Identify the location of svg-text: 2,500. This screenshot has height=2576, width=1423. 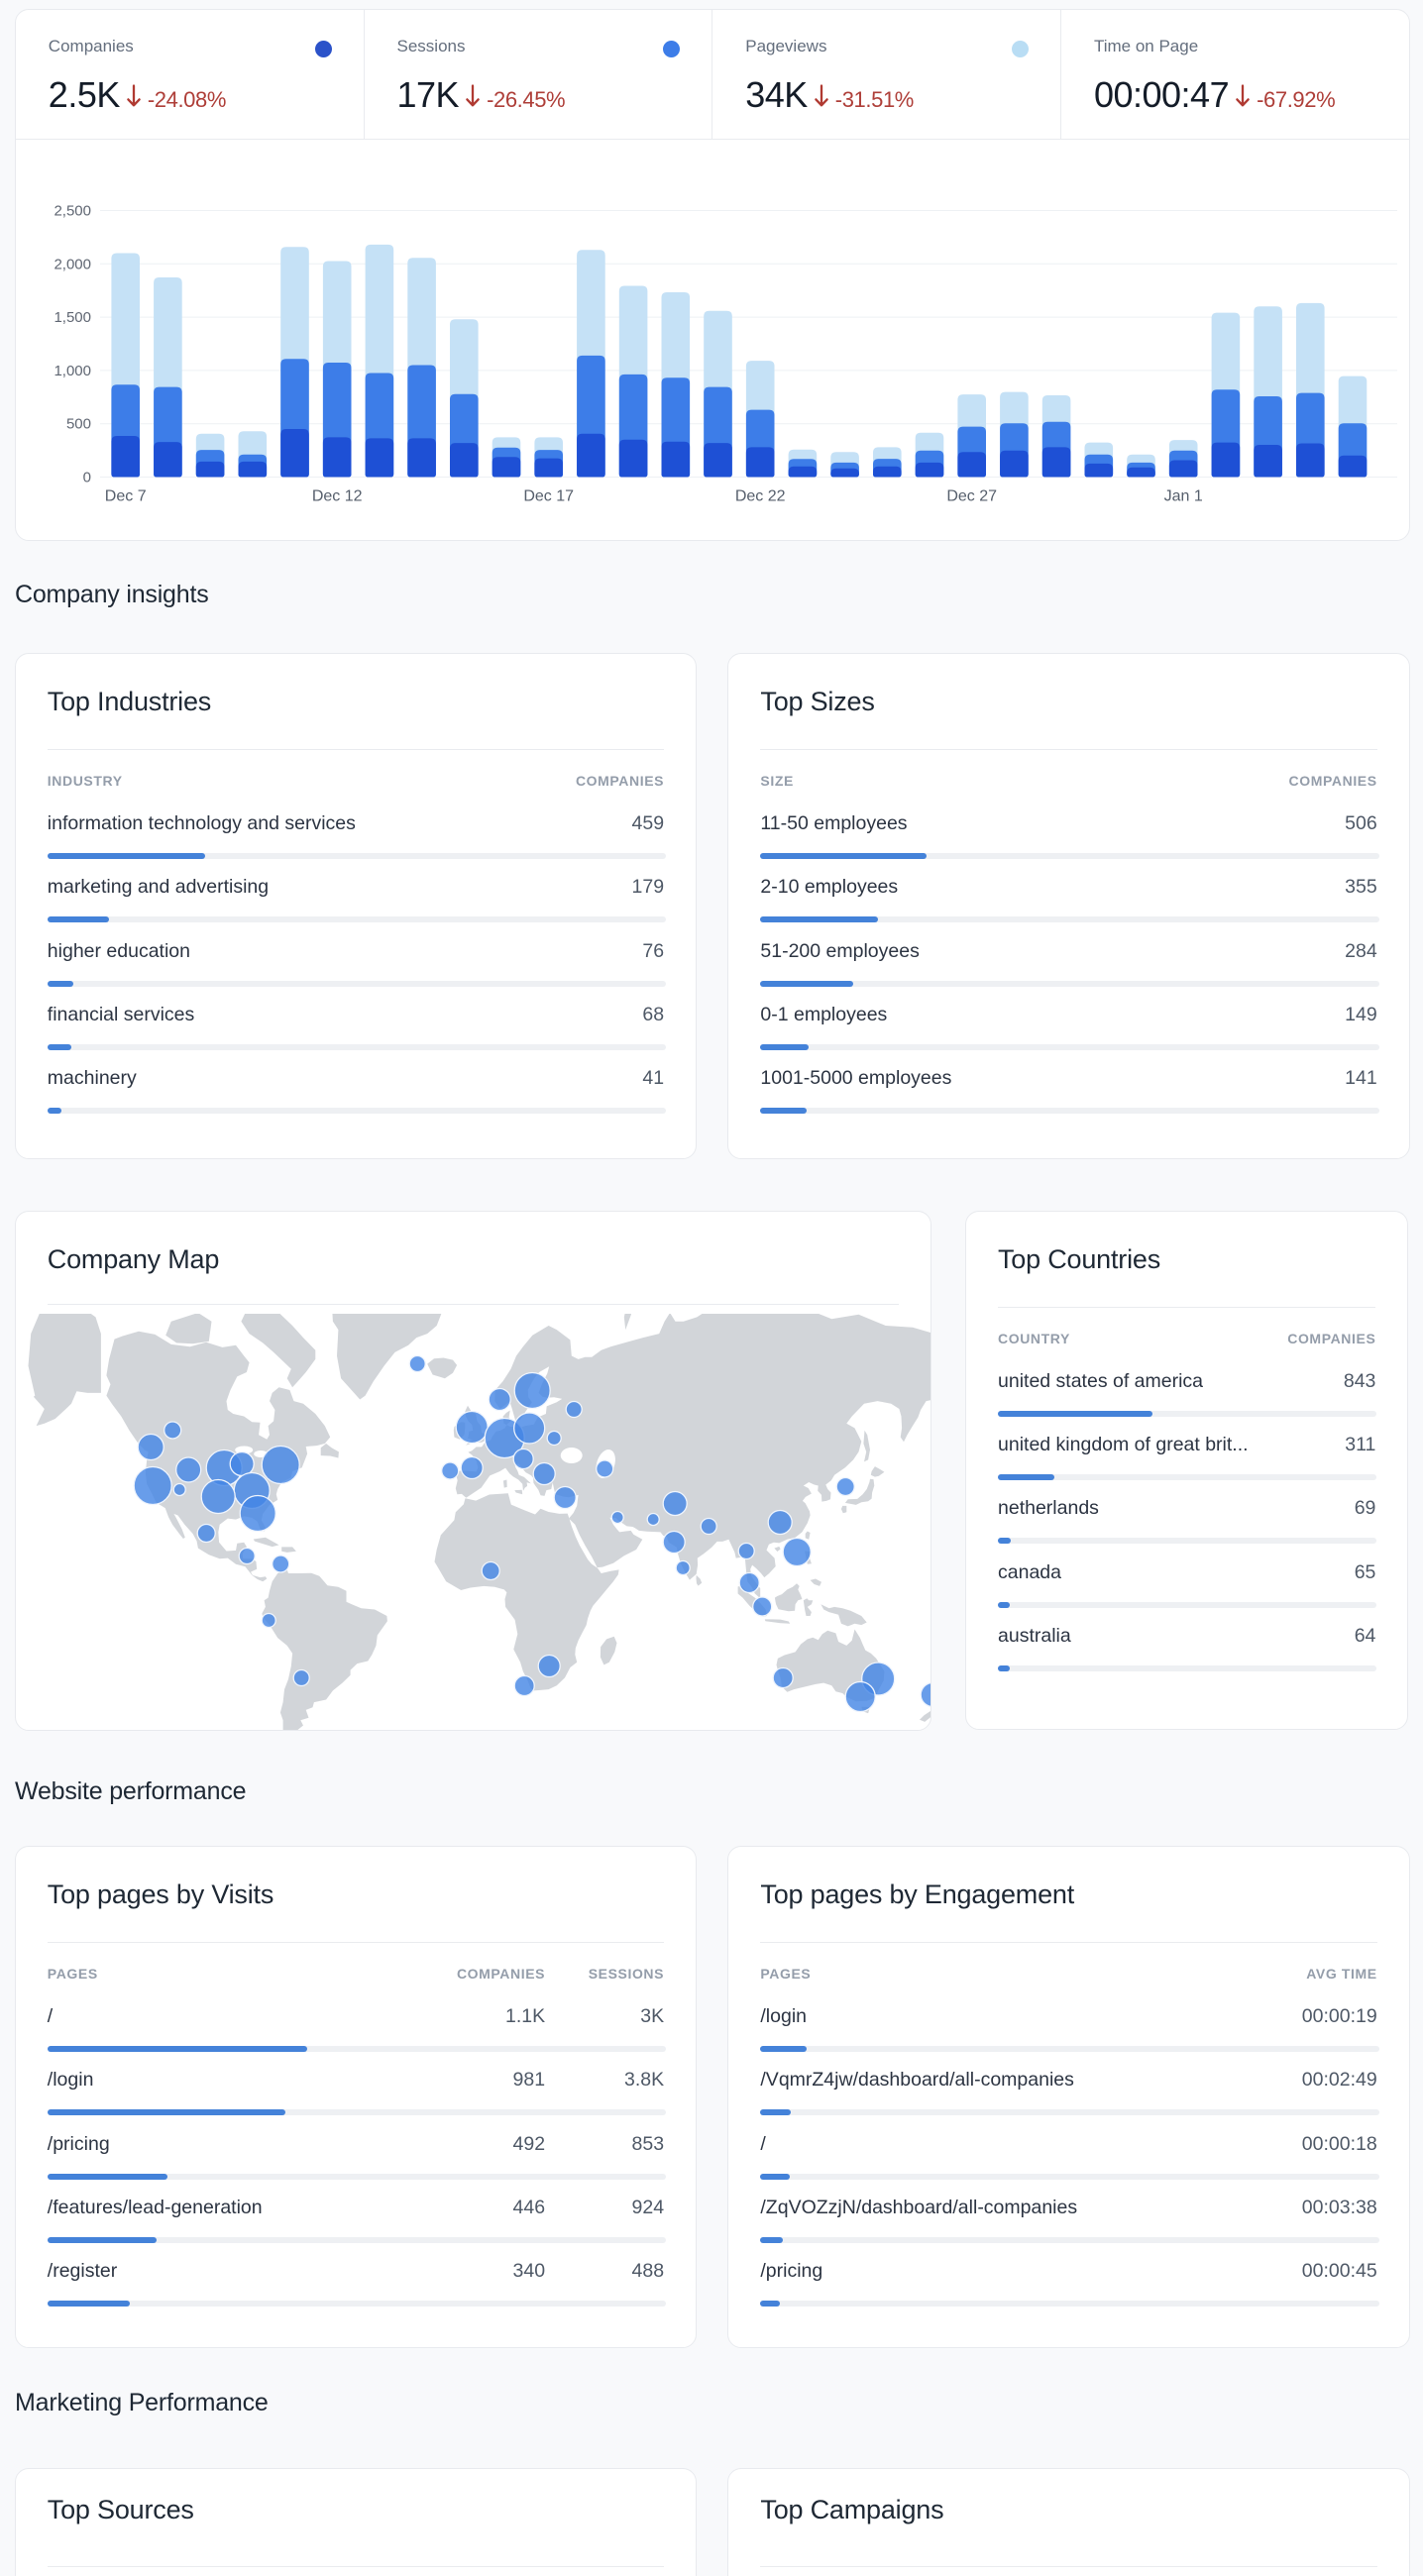
(72, 212).